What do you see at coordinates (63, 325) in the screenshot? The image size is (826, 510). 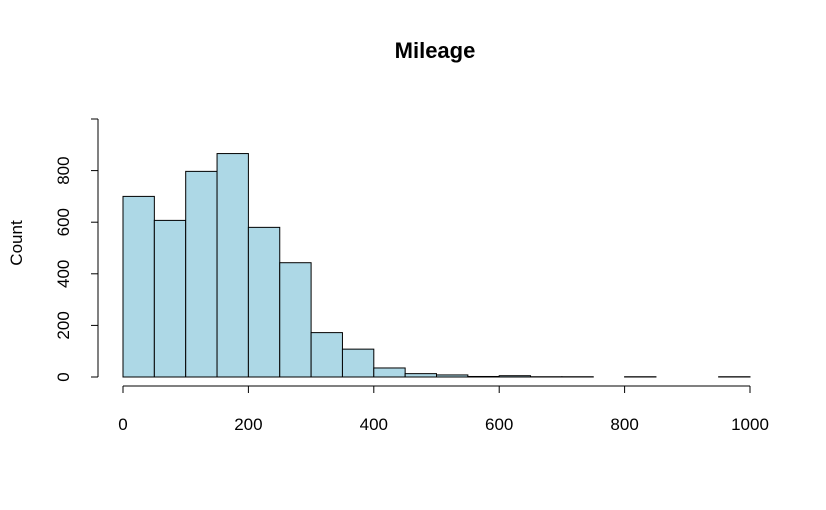 I see `y-tick-label: 200` at bounding box center [63, 325].